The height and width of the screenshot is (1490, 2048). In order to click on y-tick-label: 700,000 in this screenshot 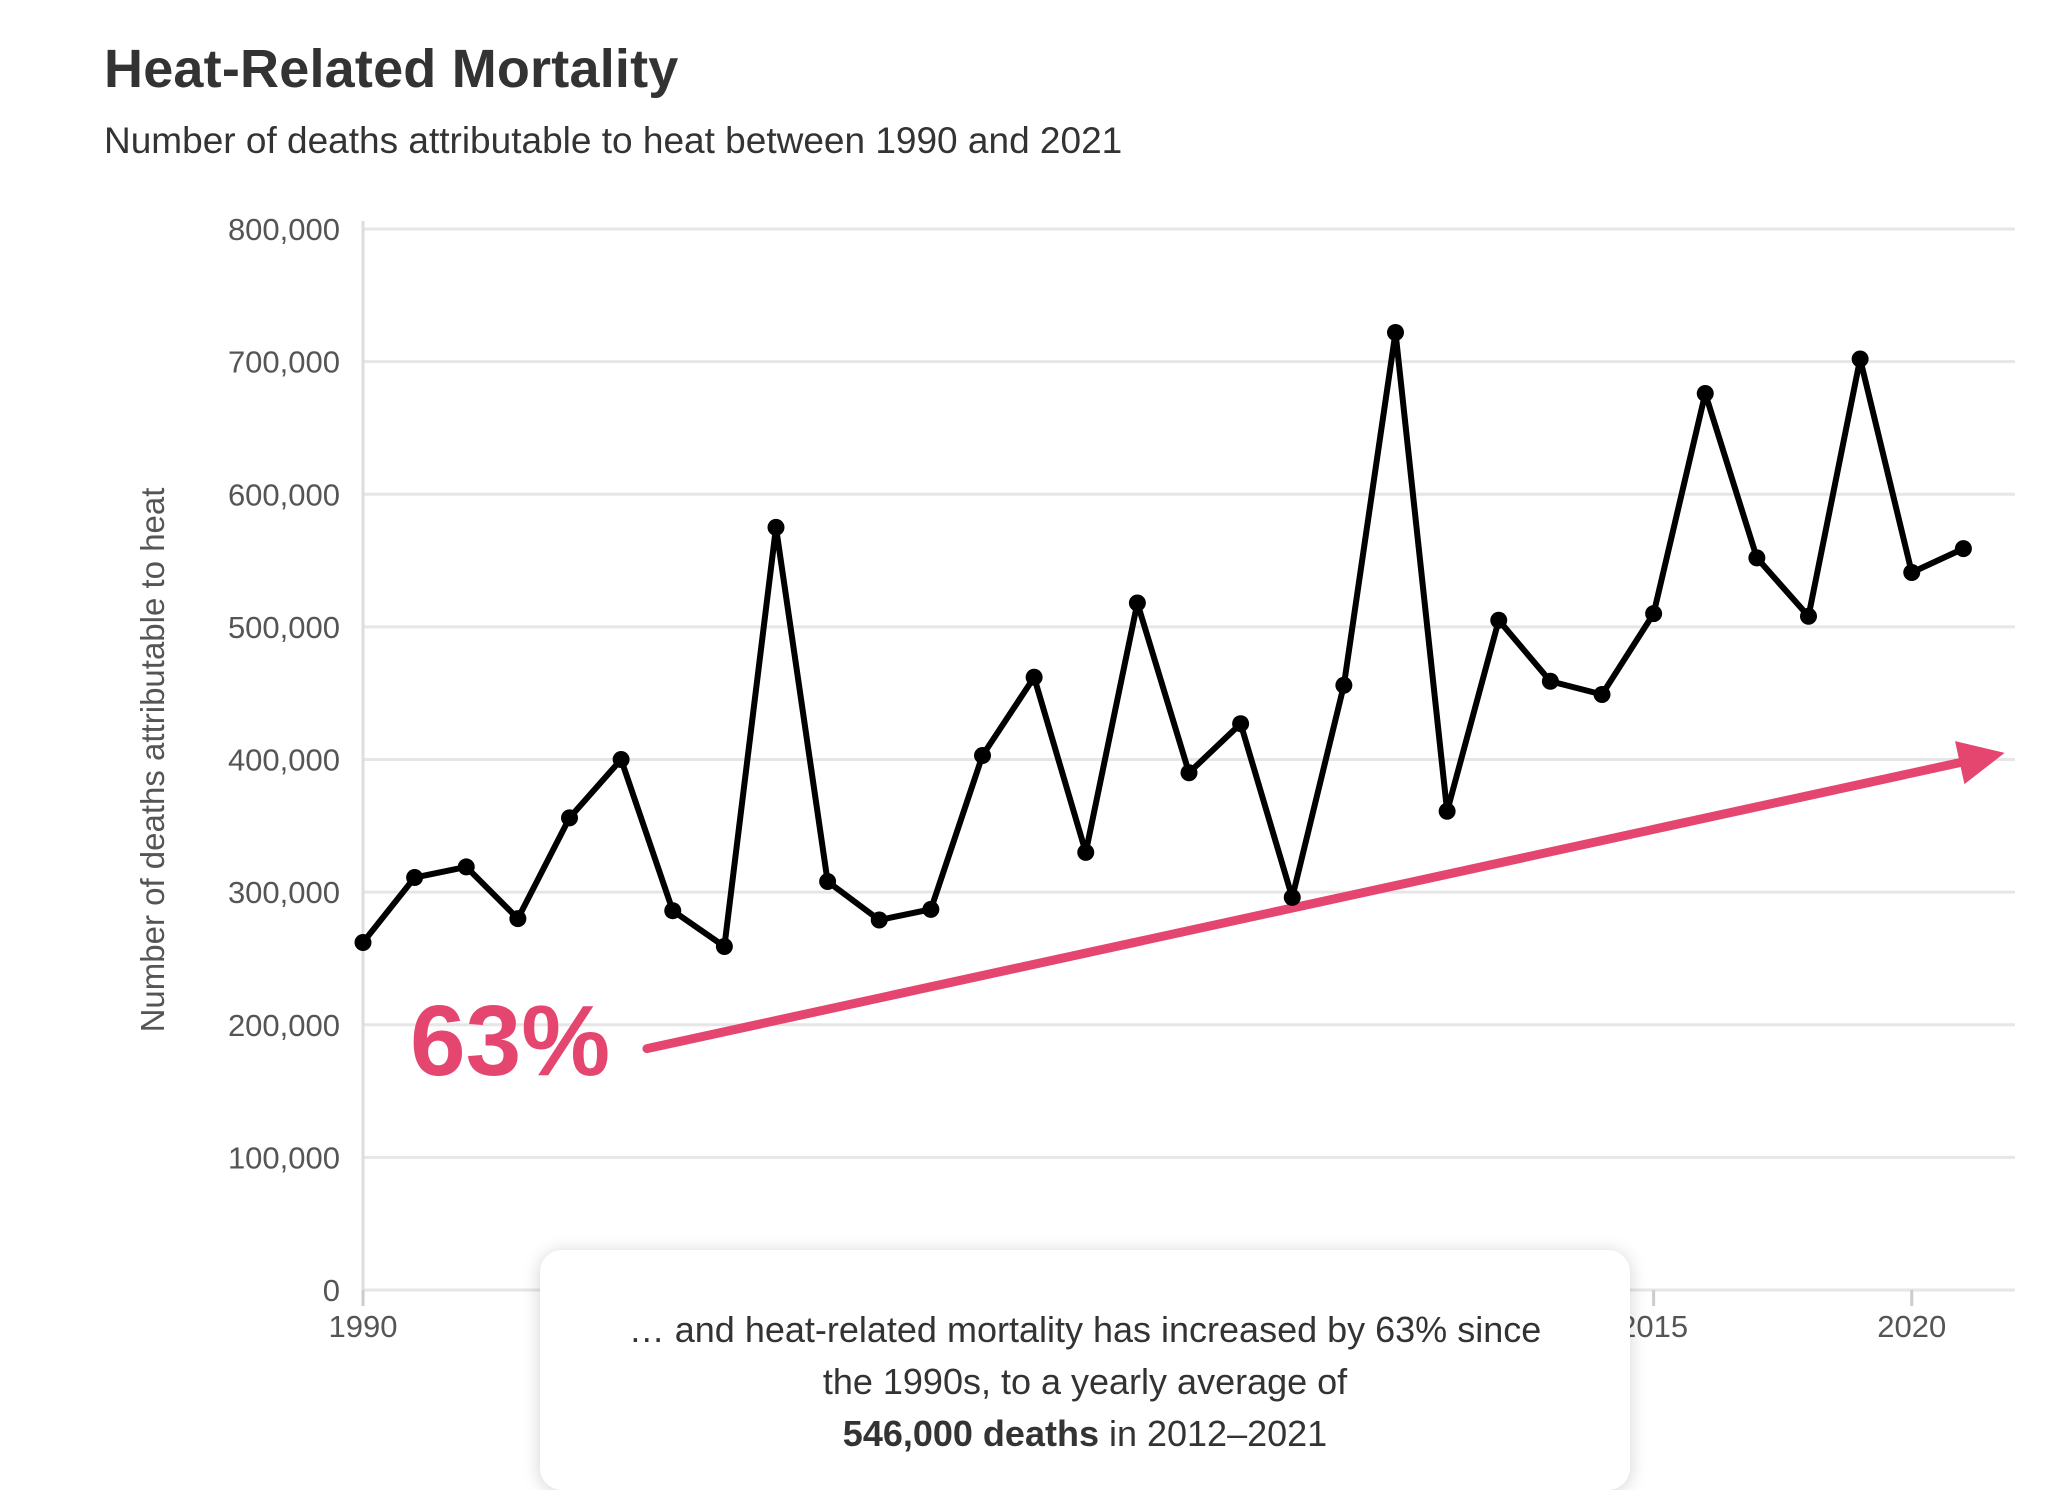, I will do `click(284, 362)`.